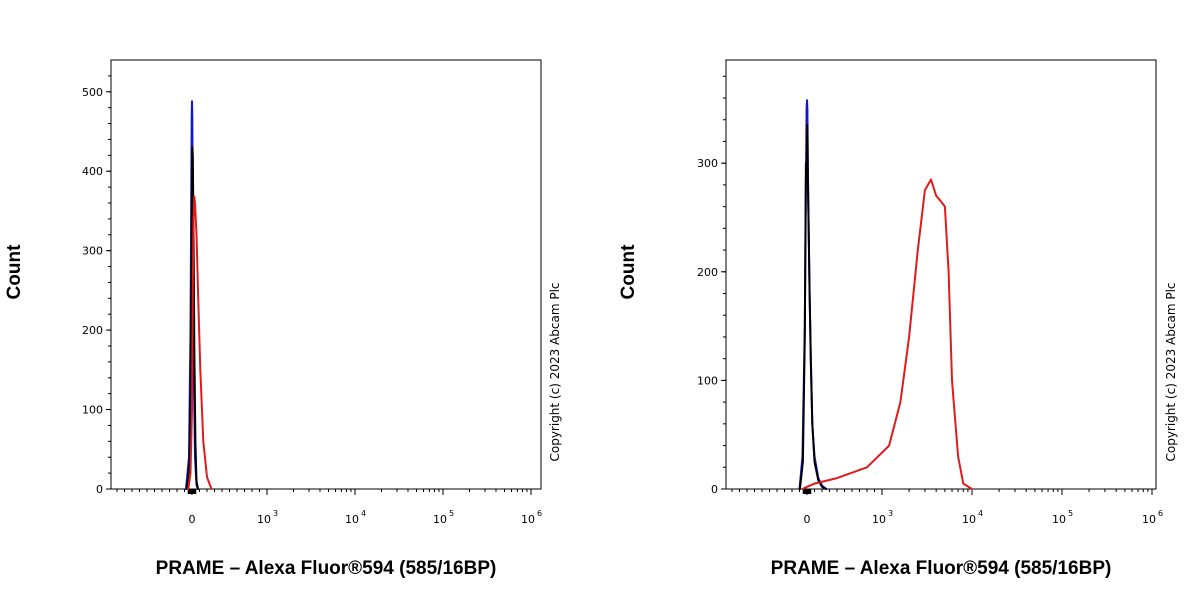 The height and width of the screenshot is (600, 1200). I want to click on y-tick-label: 400, so click(92, 171).